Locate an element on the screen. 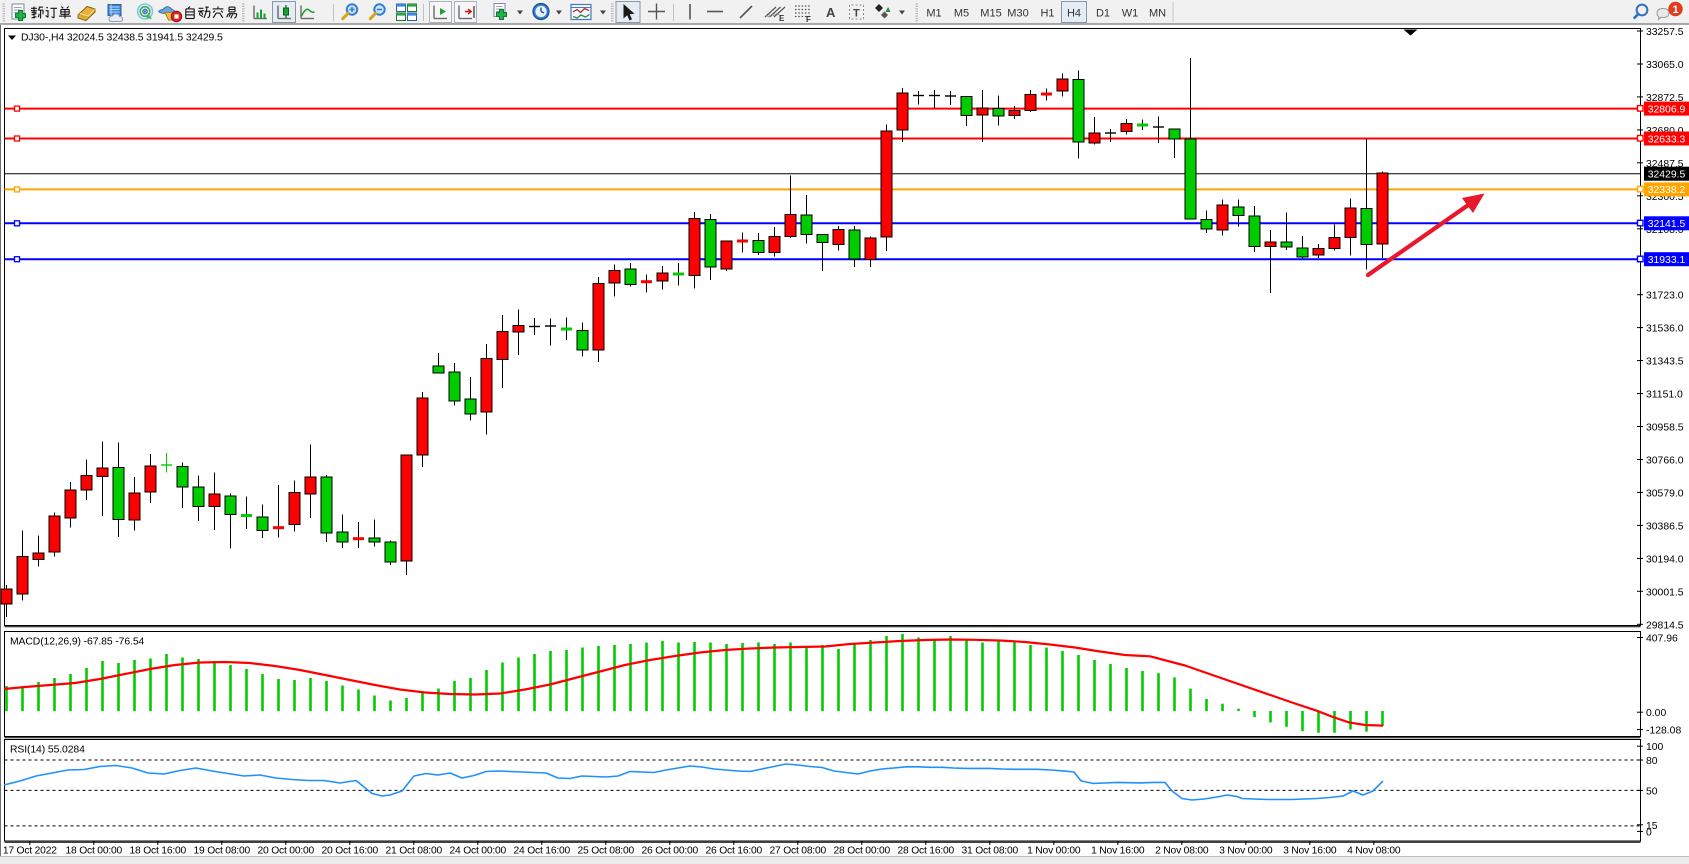 This screenshot has width=1689, height=864. svg-text: D1 is located at coordinates (1103, 14).